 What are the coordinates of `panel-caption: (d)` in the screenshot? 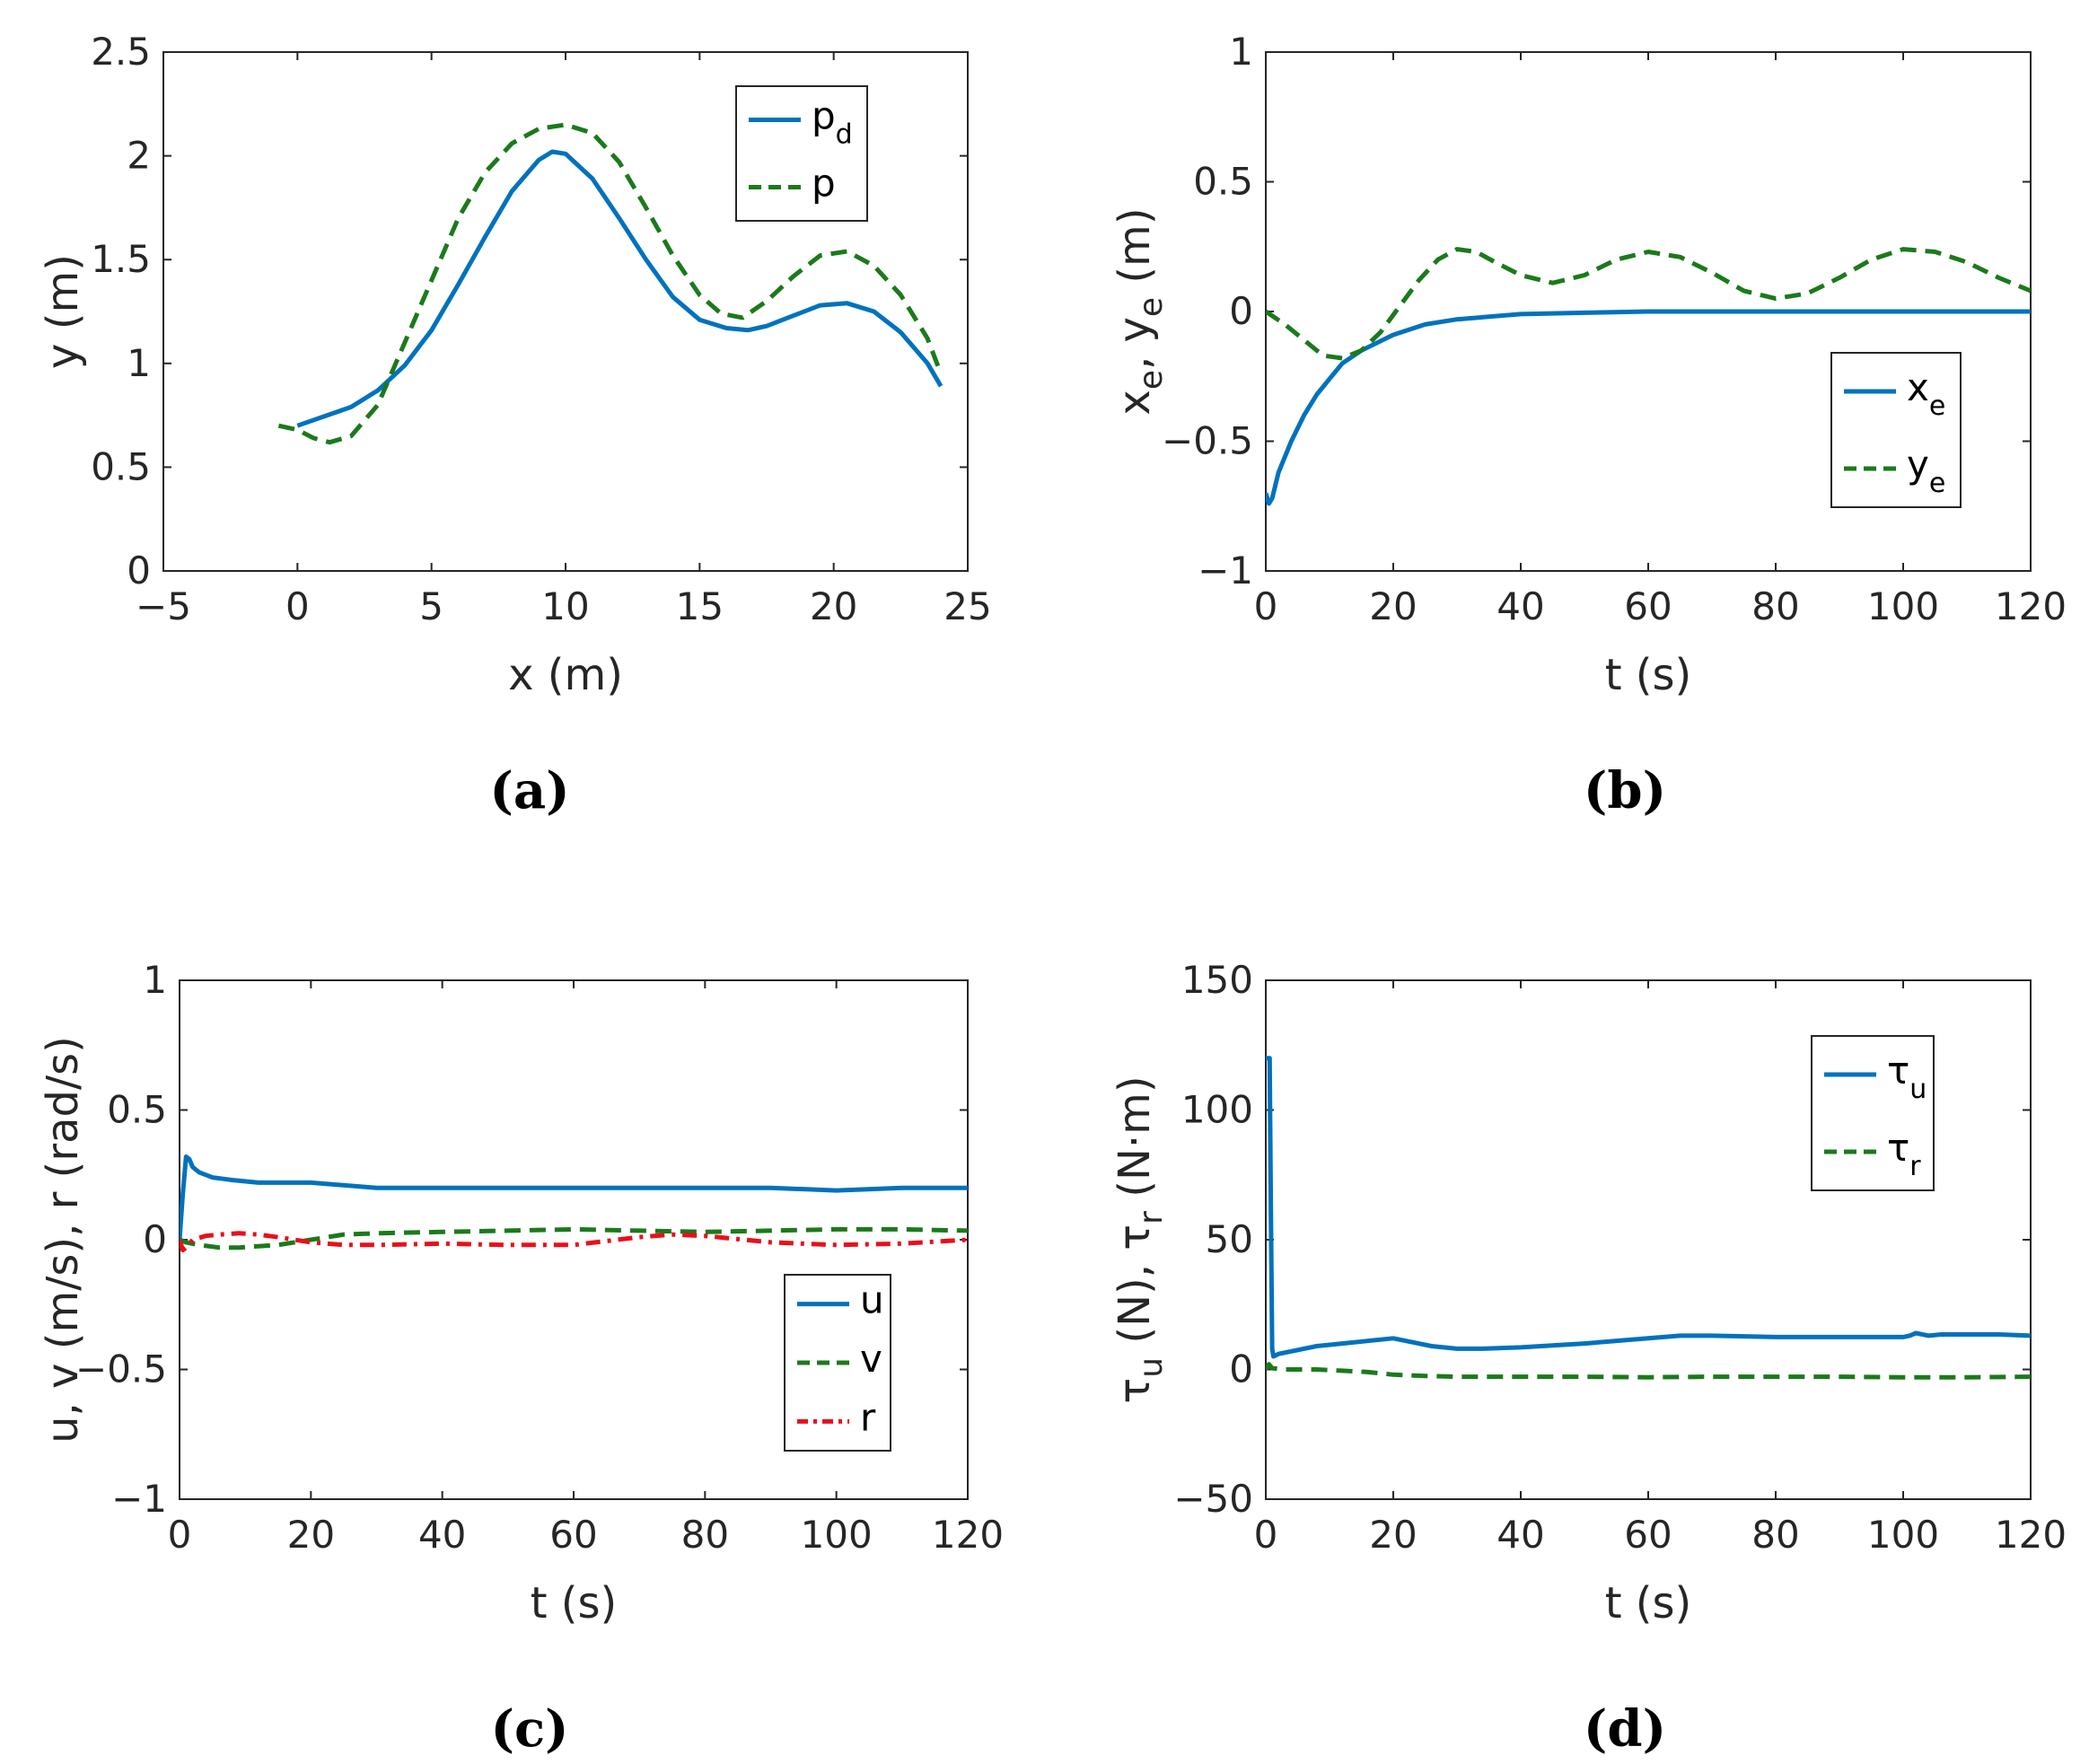 It's located at (1625, 1729).